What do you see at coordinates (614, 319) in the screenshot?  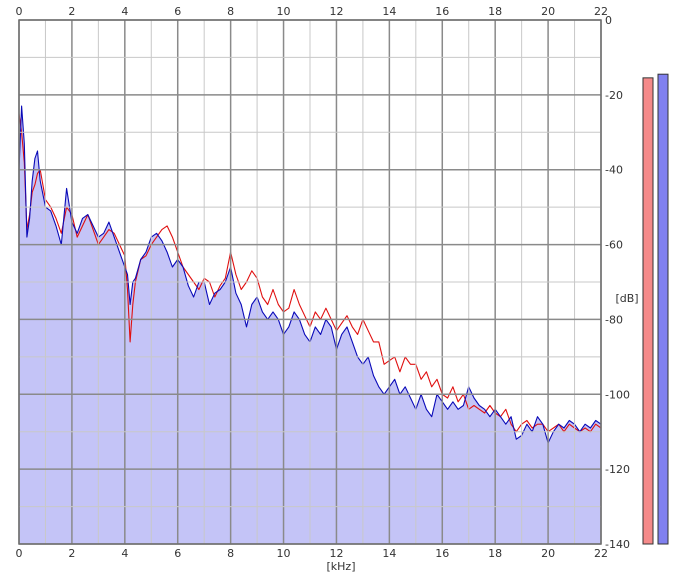 I see `y-tick-label: -80` at bounding box center [614, 319].